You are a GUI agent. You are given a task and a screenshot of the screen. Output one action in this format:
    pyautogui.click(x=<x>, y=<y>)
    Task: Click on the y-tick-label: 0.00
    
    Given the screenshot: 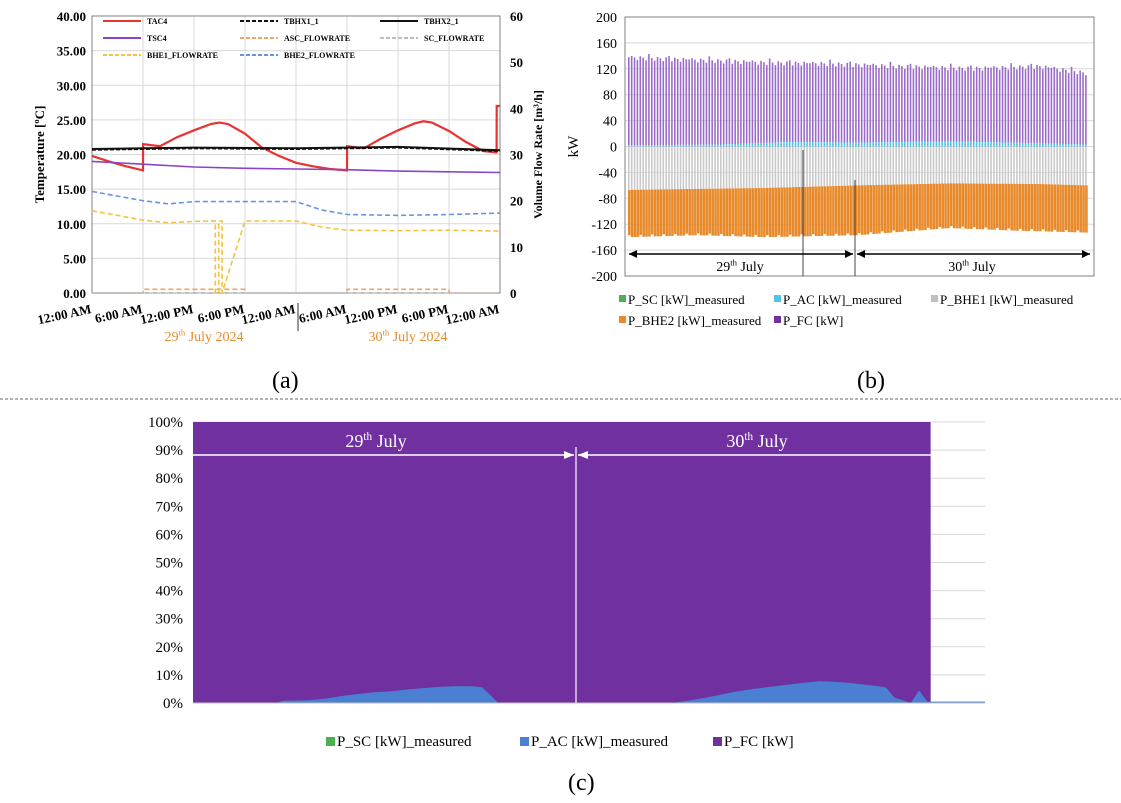 What is the action you would take?
    pyautogui.click(x=74, y=293)
    